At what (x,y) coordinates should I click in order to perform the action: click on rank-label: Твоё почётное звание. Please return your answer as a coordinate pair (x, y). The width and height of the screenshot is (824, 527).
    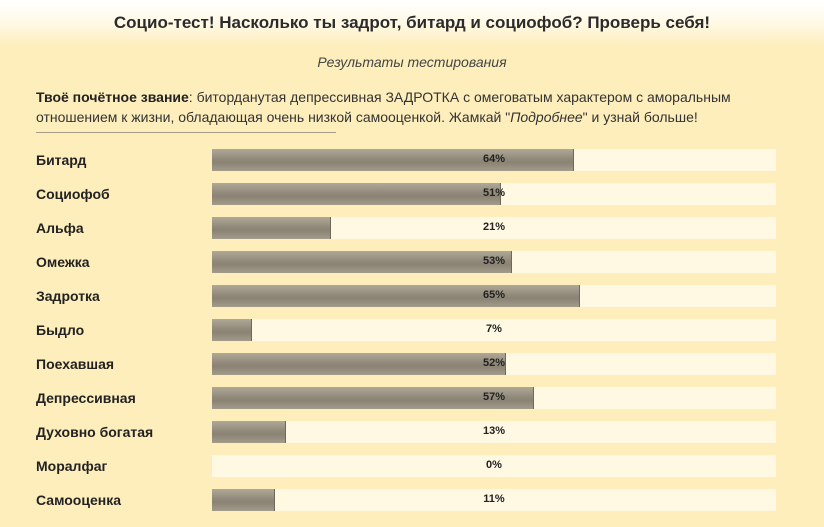
    Looking at the image, I should click on (112, 97).